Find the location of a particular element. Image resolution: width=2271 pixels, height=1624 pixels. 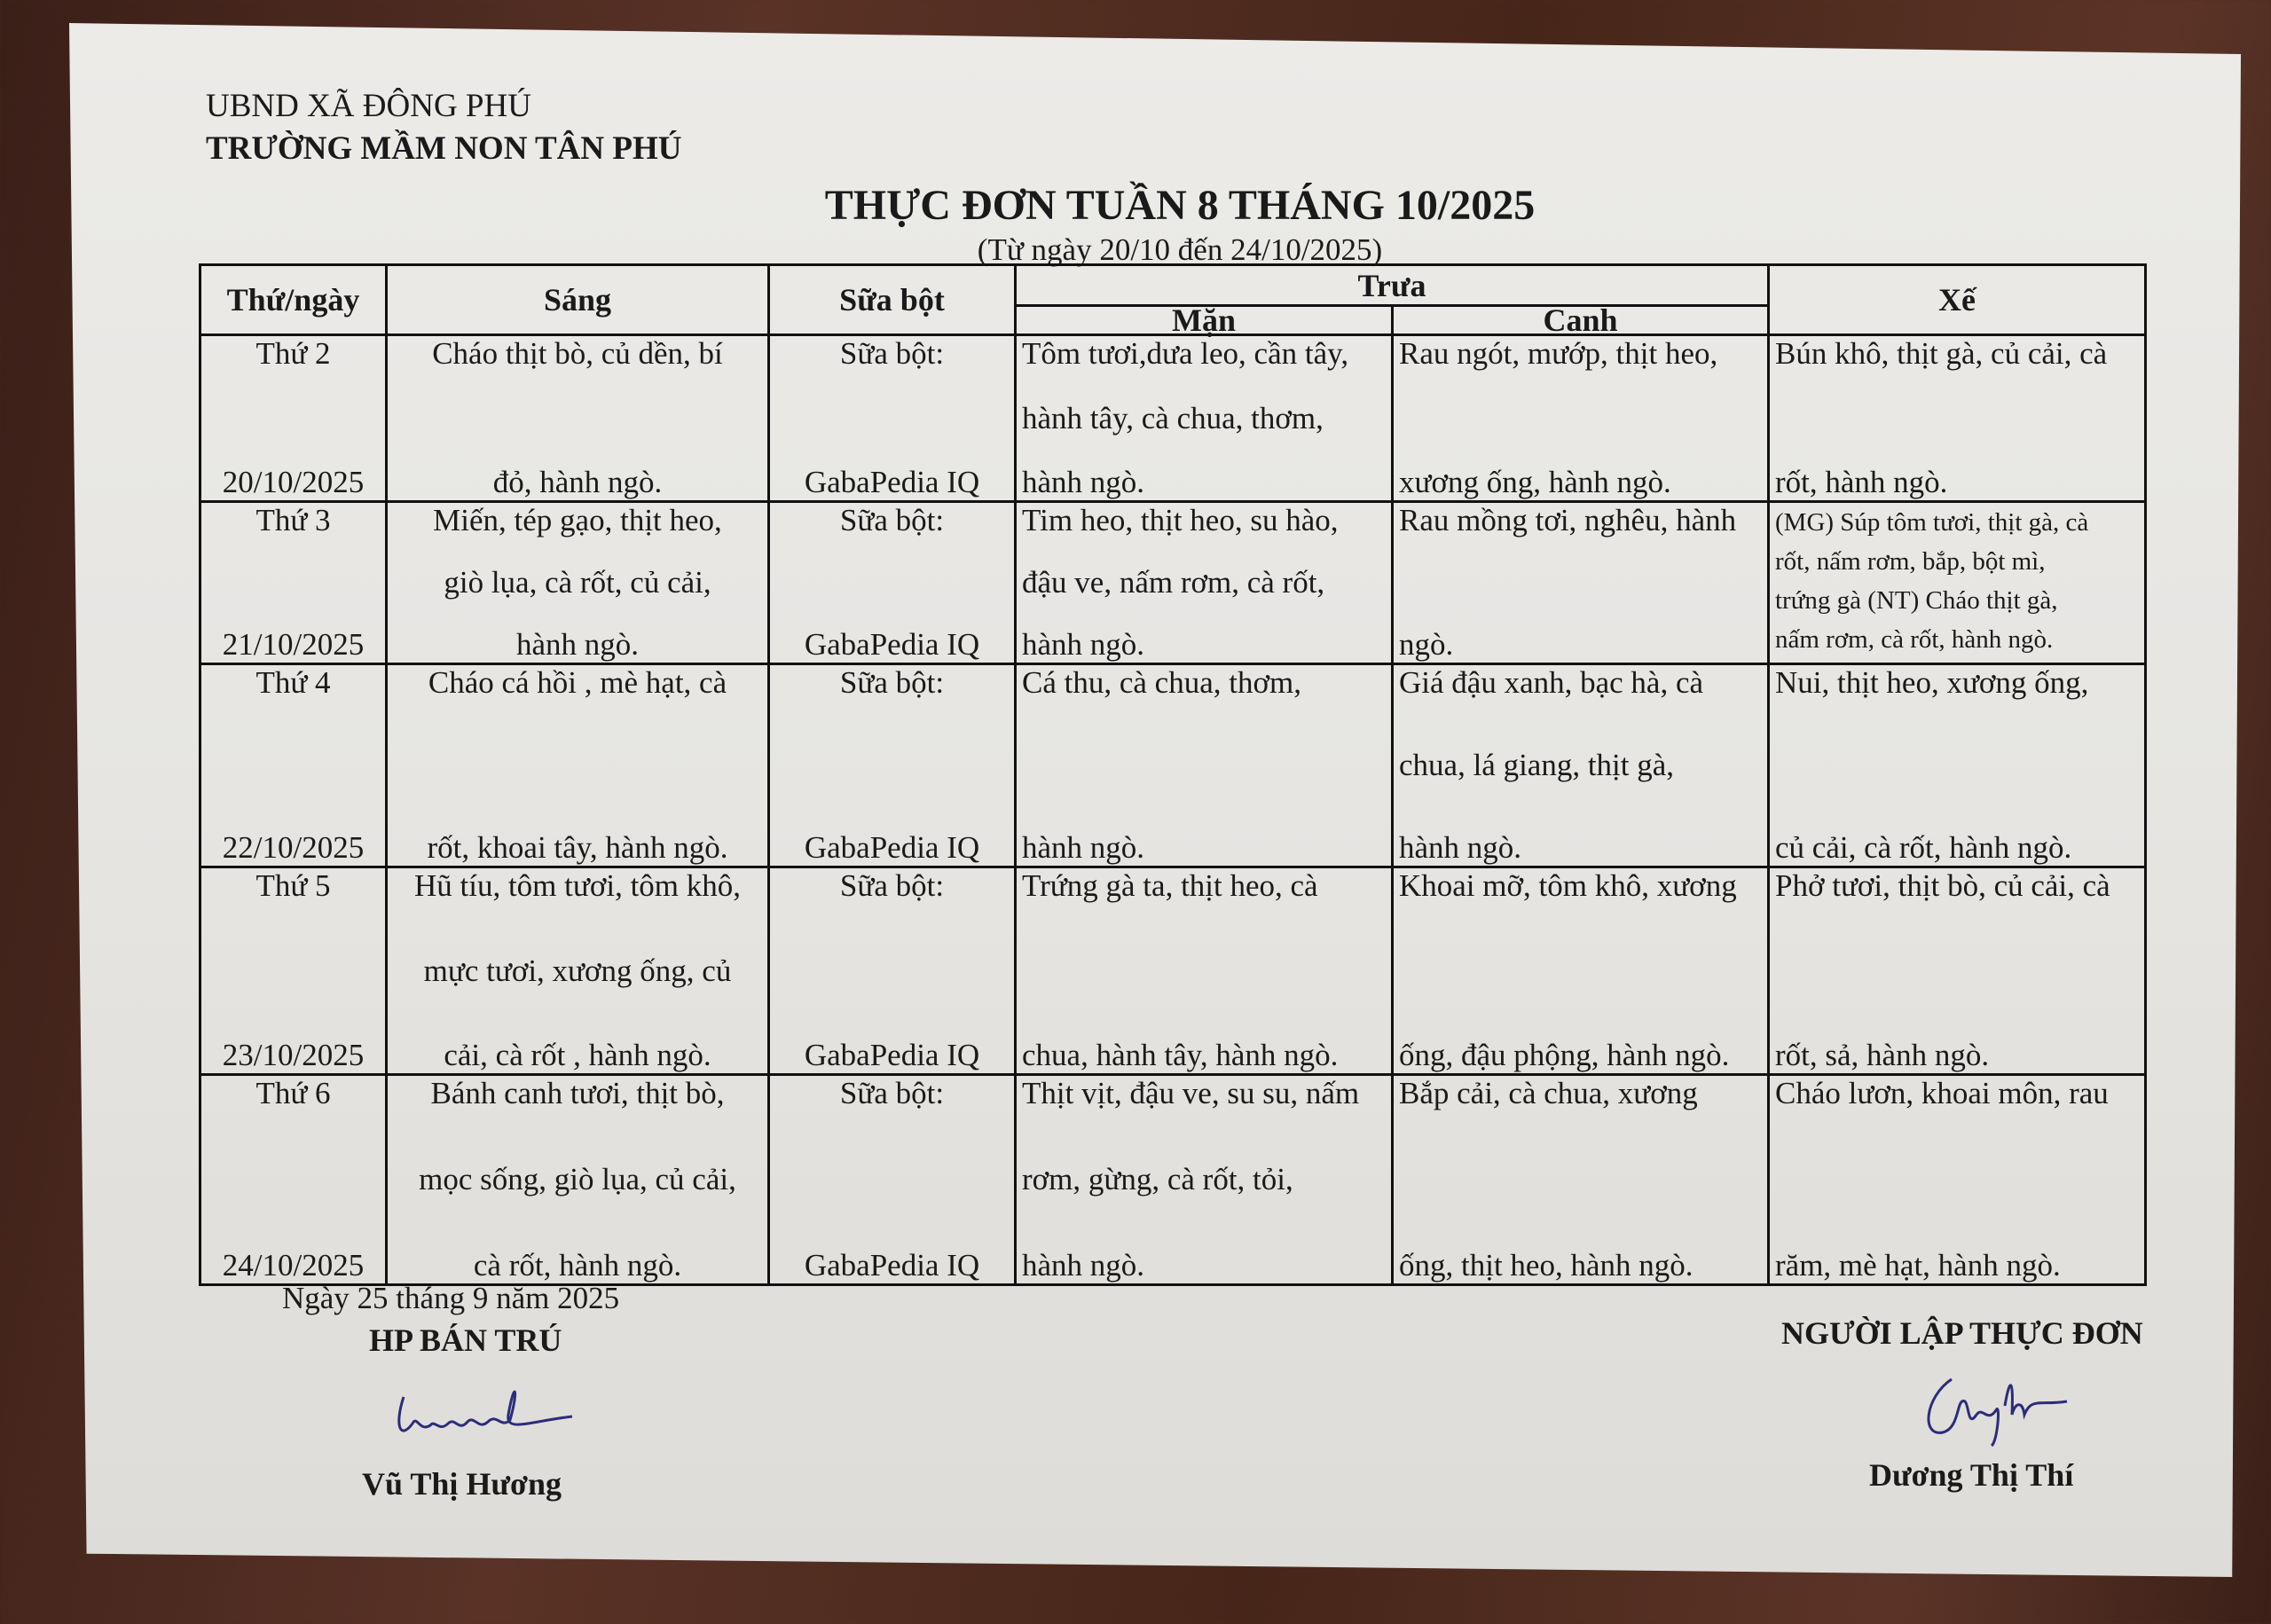

cell-line: cà rốt, hành ngò. is located at coordinates (577, 1266).